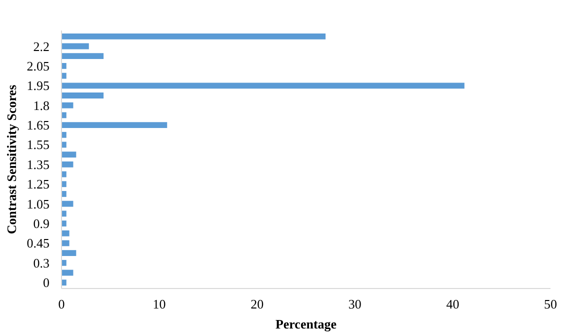 This screenshot has height=336, width=576. Describe the element at coordinates (41, 262) in the screenshot. I see `y-tick-label: 0.3` at that location.